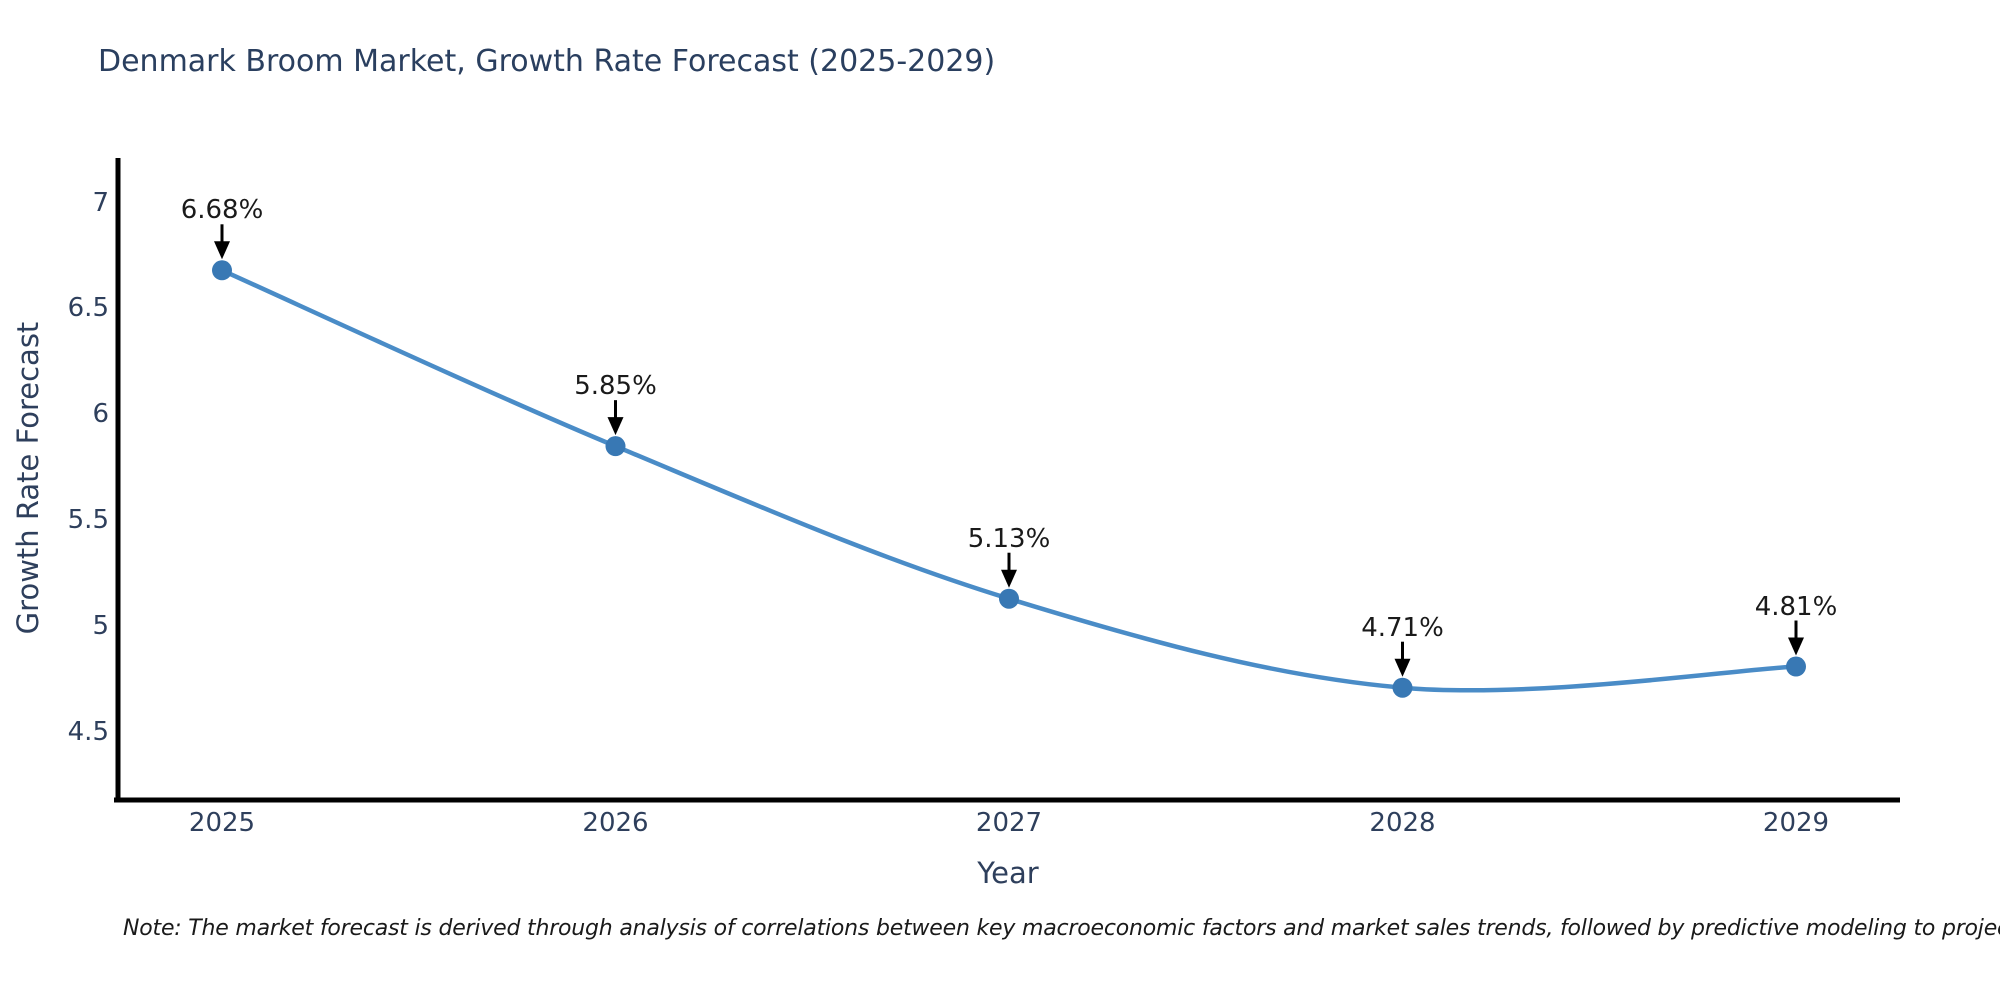  What do you see at coordinates (1796, 823) in the screenshot?
I see `x-tick-label: 2029` at bounding box center [1796, 823].